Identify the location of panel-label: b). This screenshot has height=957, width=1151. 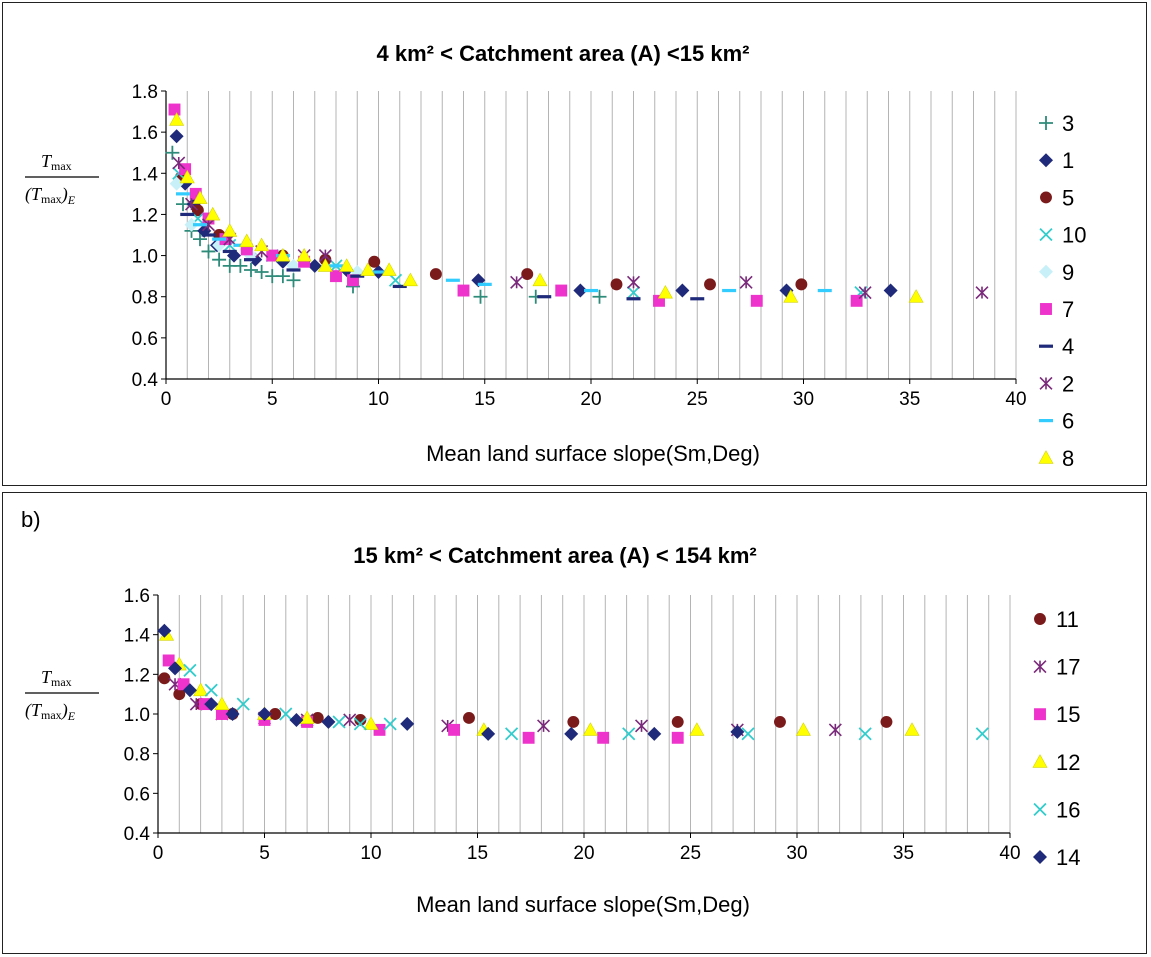
(31, 519).